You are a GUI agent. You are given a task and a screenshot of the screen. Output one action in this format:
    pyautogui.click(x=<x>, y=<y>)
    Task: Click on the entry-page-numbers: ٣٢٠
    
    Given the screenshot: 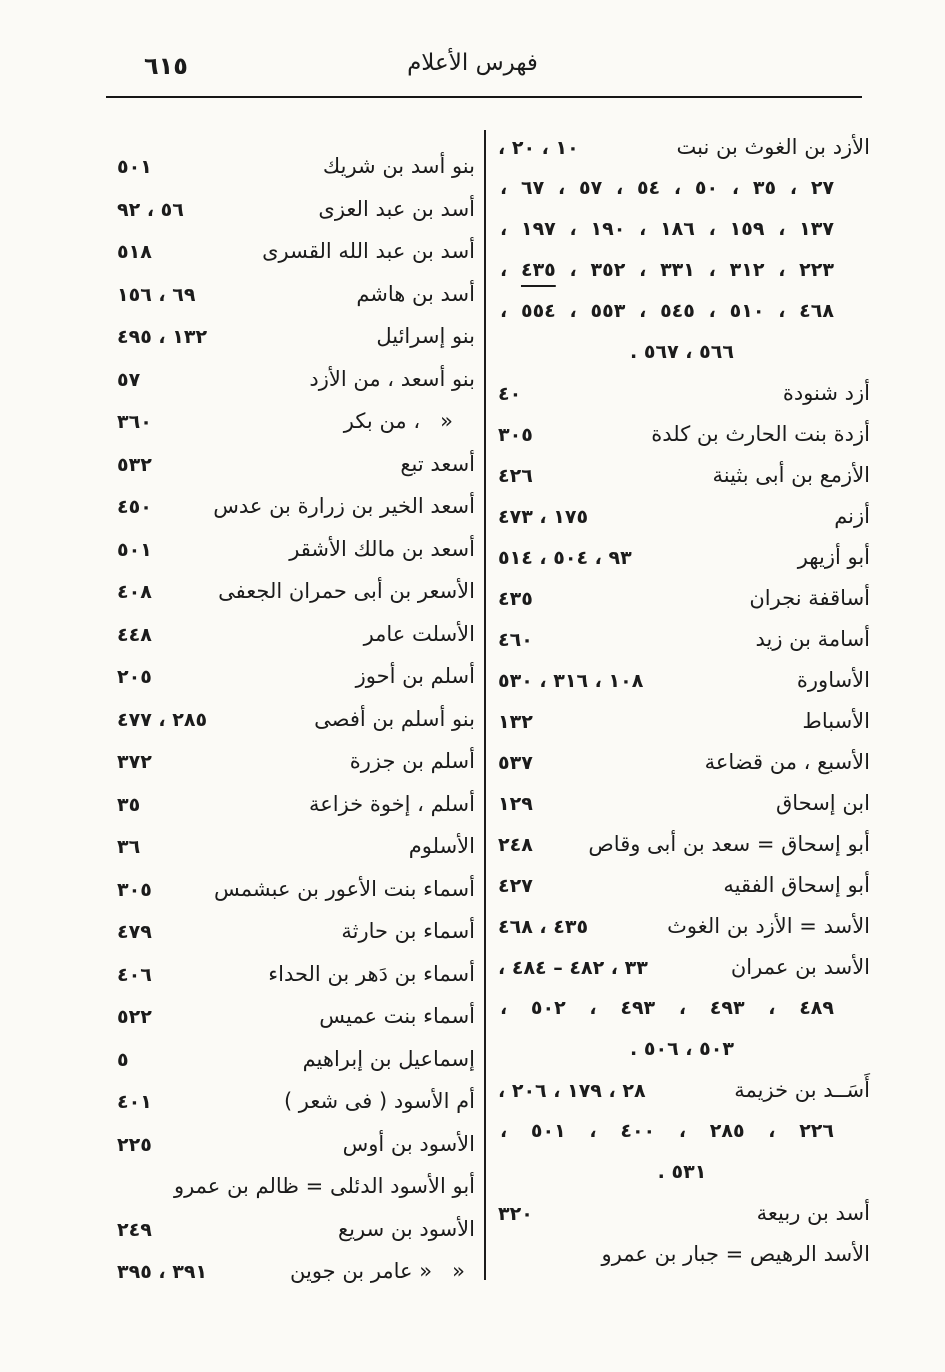 What is the action you would take?
    pyautogui.click(x=515, y=1214)
    